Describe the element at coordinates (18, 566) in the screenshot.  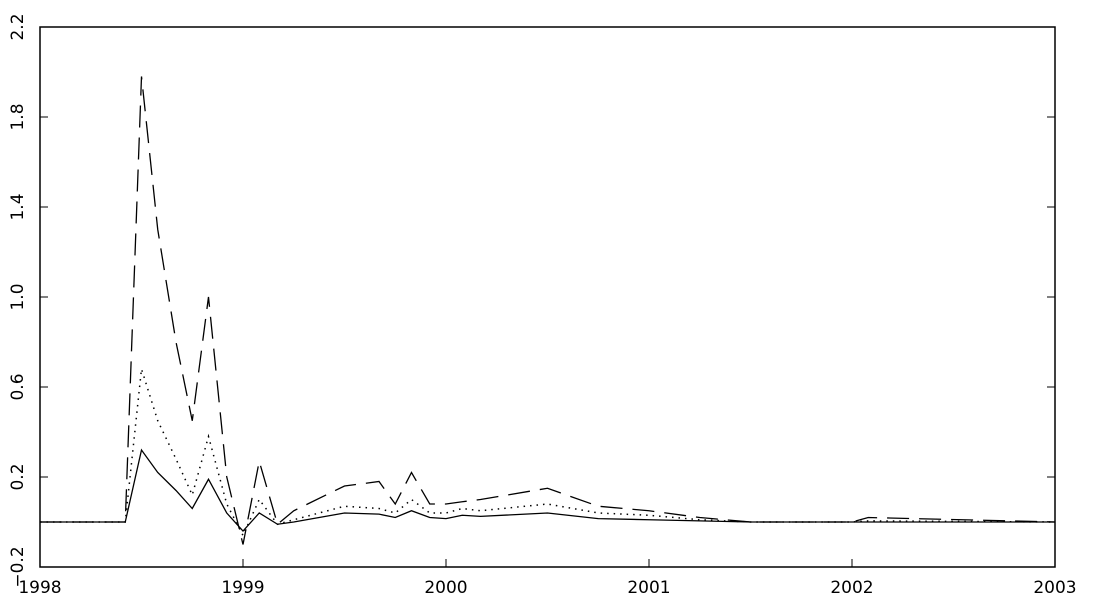
I see `y-tick-label: −0.2` at that location.